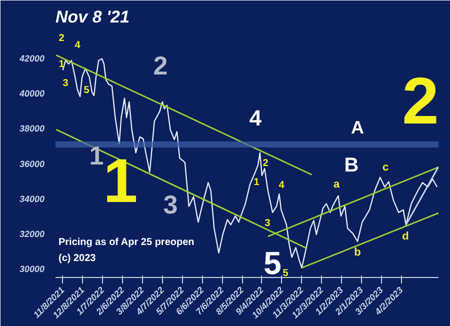  Describe the element at coordinates (336, 184) in the screenshot. I see `annotation: a` at that location.